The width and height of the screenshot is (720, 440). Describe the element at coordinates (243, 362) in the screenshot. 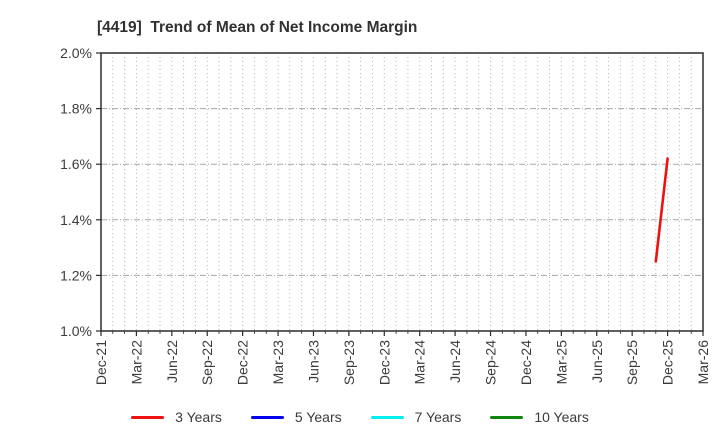

I see `x-tick-label: Dec-22` at that location.